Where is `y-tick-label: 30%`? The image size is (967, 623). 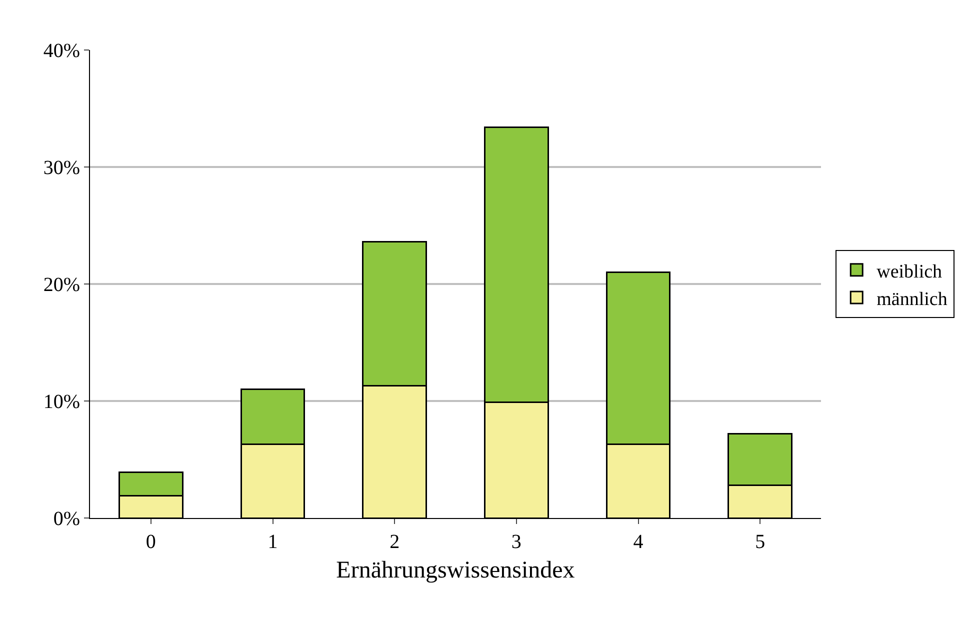 y-tick-label: 30% is located at coordinates (61, 168).